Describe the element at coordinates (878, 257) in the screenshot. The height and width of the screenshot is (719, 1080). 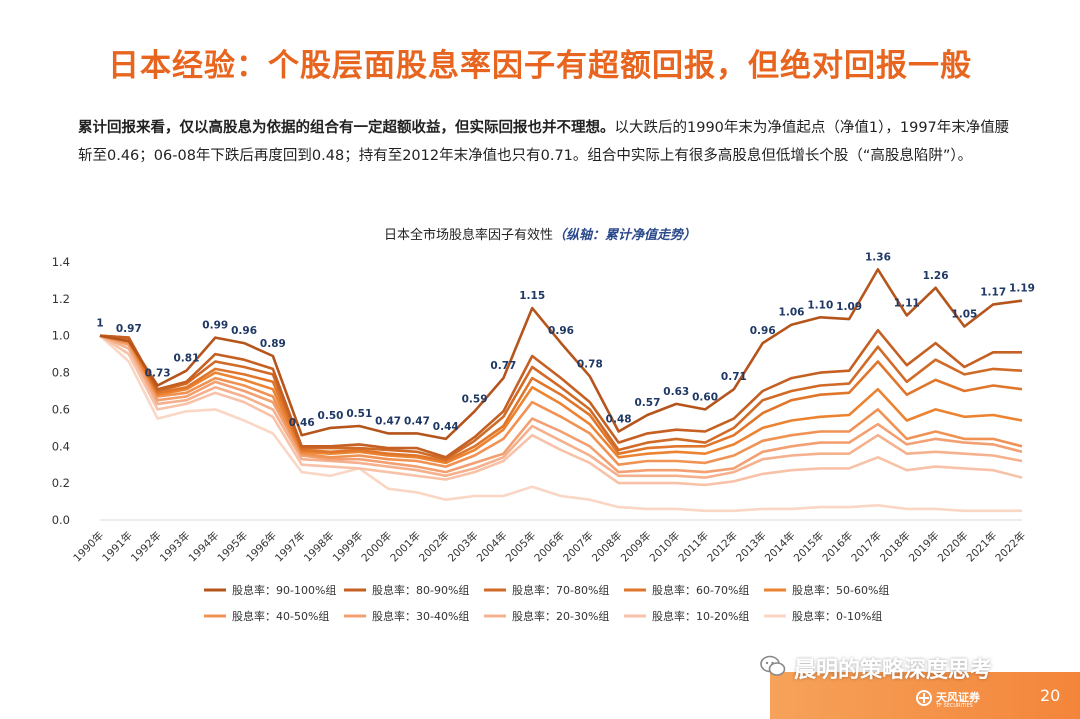
I see `data-label: 1.36` at that location.